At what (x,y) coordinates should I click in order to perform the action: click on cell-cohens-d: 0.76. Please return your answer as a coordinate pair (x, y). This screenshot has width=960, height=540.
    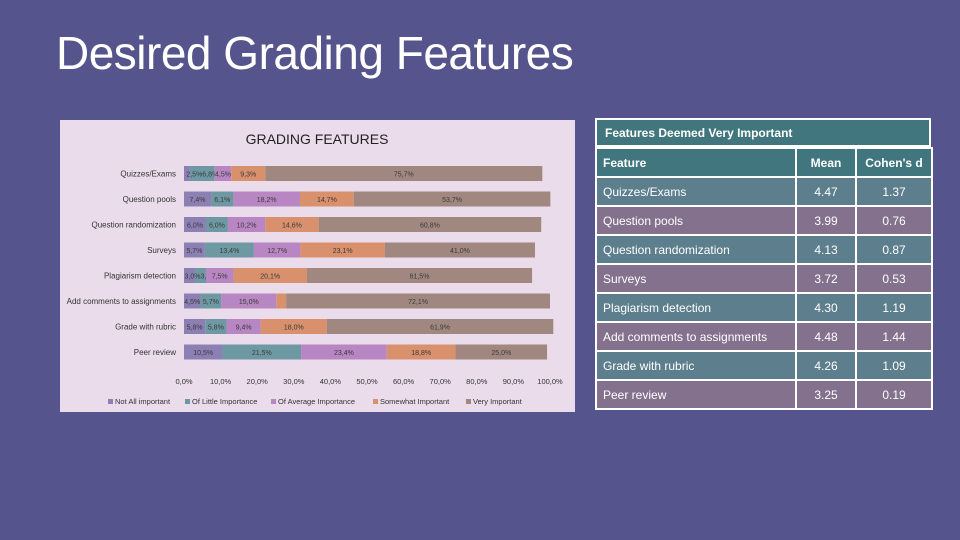
    Looking at the image, I should click on (894, 220).